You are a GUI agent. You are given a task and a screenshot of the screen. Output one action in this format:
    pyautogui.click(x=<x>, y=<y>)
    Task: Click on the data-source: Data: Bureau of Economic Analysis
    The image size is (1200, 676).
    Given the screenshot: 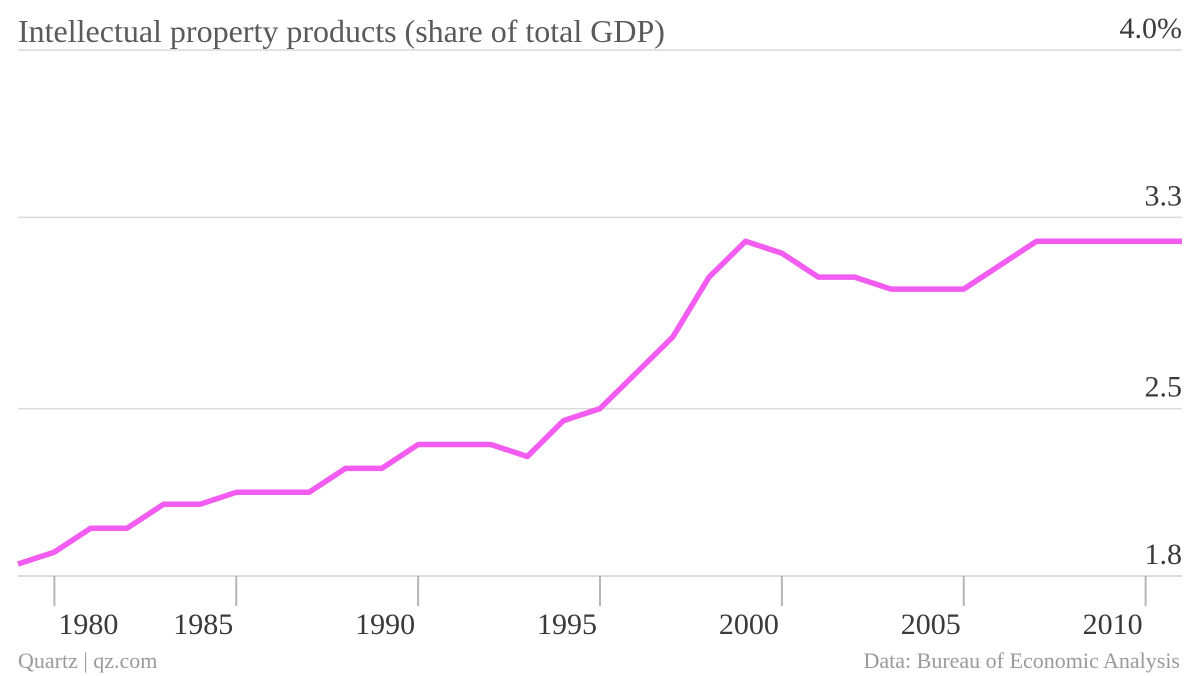 What is the action you would take?
    pyautogui.click(x=1022, y=660)
    